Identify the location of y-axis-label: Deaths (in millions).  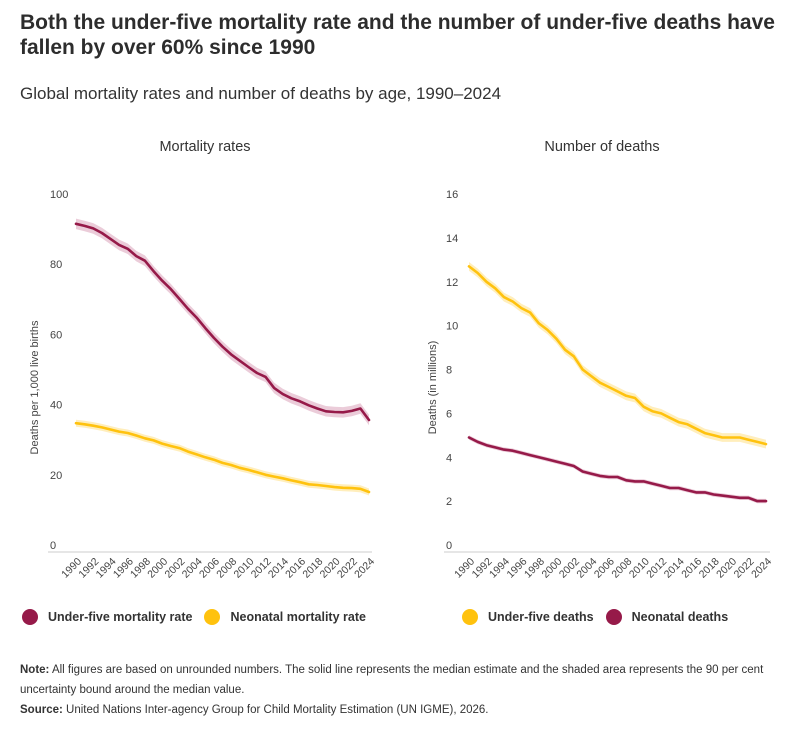
(433, 388).